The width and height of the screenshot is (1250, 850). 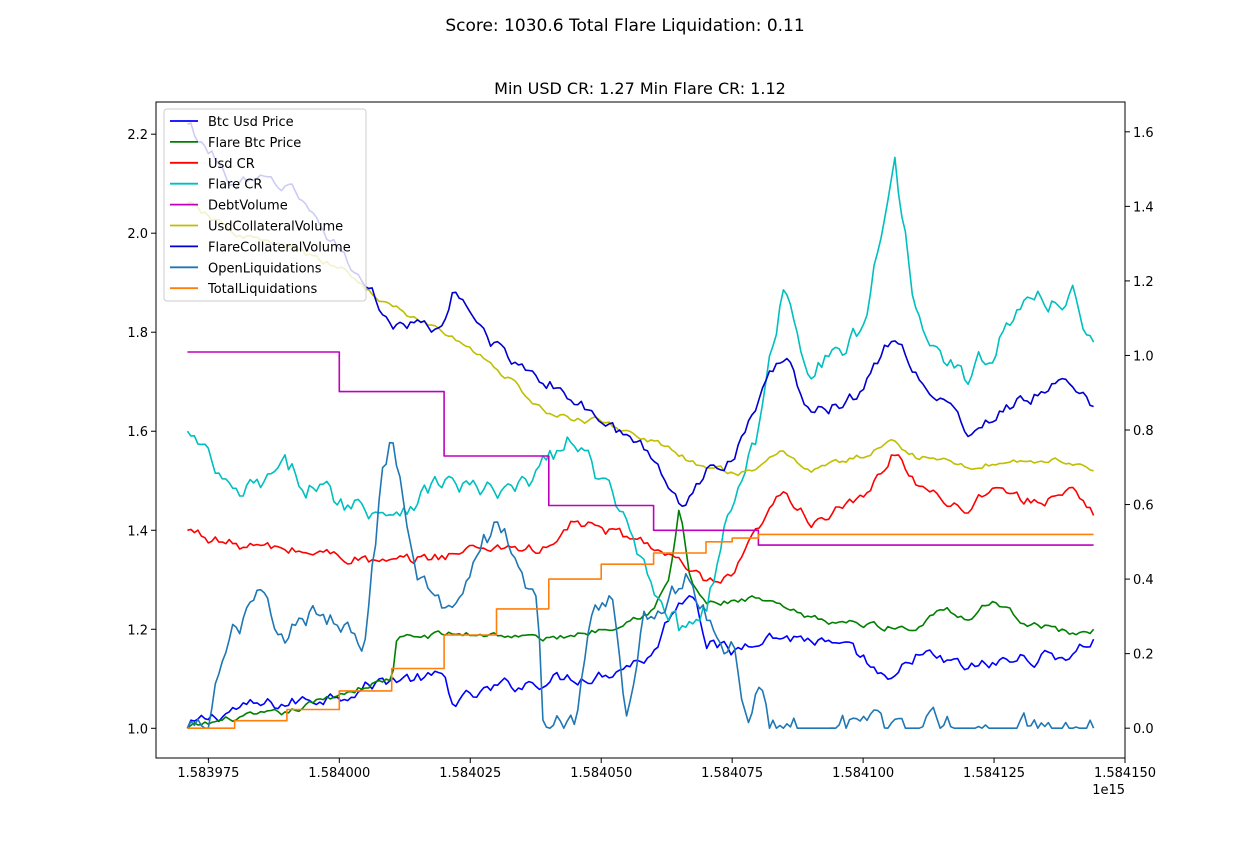 What do you see at coordinates (1143, 207) in the screenshot?
I see `y-right-tick-label: 1.4` at bounding box center [1143, 207].